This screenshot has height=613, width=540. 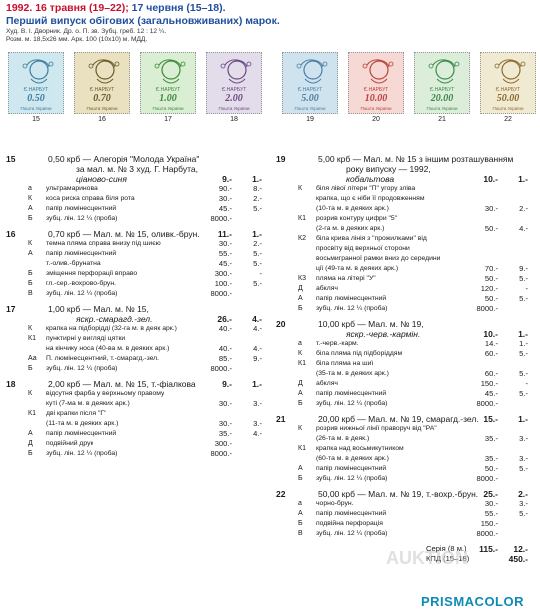 What do you see at coordinates (442, 98) in the screenshot?
I see `stamp-value: 20.00` at bounding box center [442, 98].